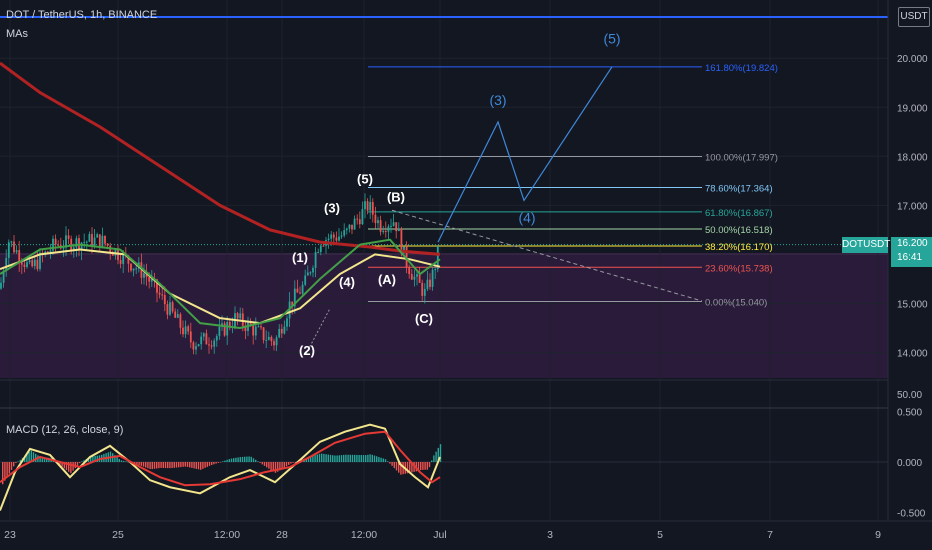 The width and height of the screenshot is (932, 550). What do you see at coordinates (912, 59) in the screenshot?
I see `price-tick-label: 20.000` at bounding box center [912, 59].